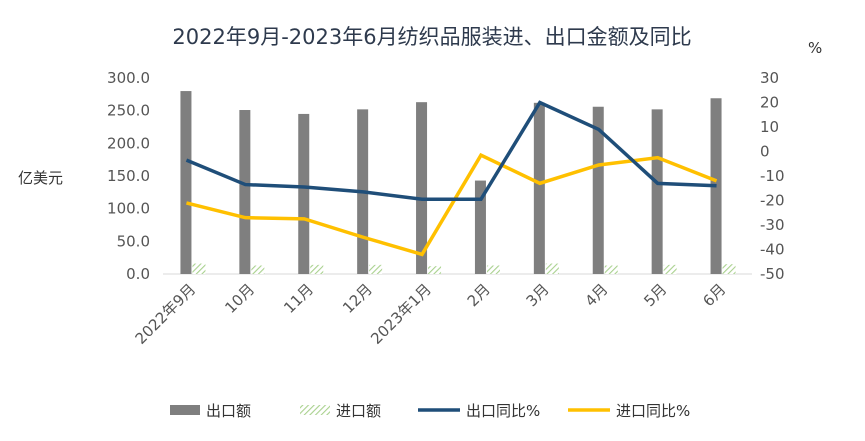 This screenshot has width=865, height=441. I want to click on y-right-tick-label: 0, so click(765, 152).